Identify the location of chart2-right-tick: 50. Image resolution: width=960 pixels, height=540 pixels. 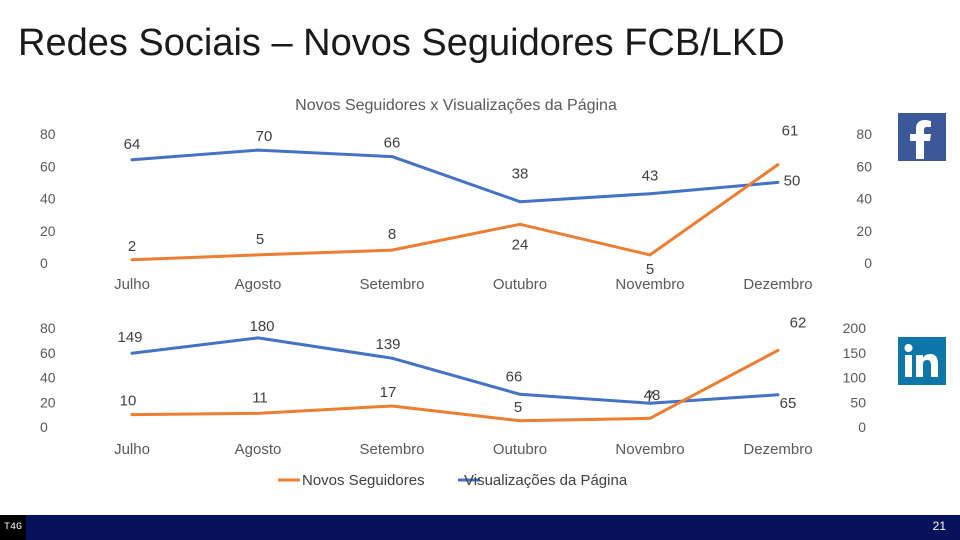
(858, 402).